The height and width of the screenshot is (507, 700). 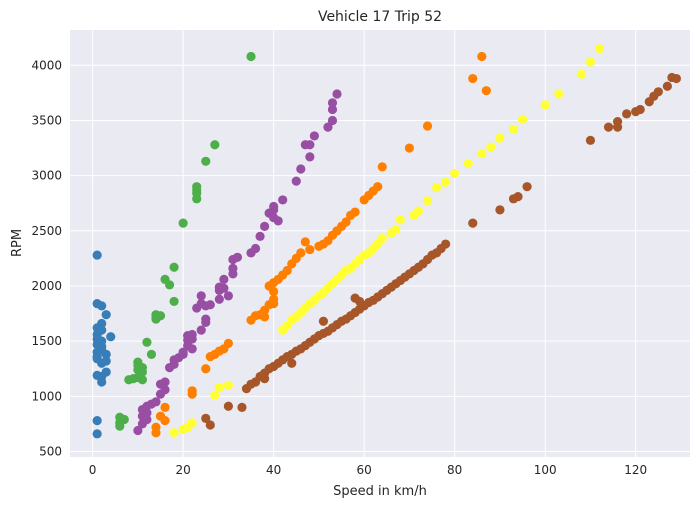 I want to click on y-tick-label: 3500, so click(x=46, y=120).